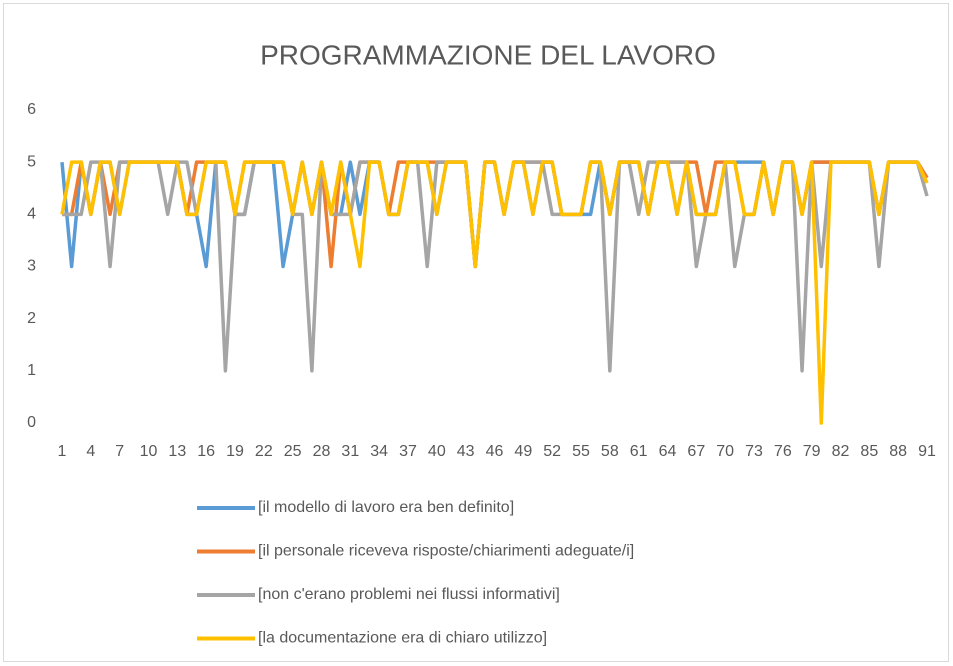 This screenshot has height=666, width=953. What do you see at coordinates (927, 451) in the screenshot?
I see `x-tick-label: 91` at bounding box center [927, 451].